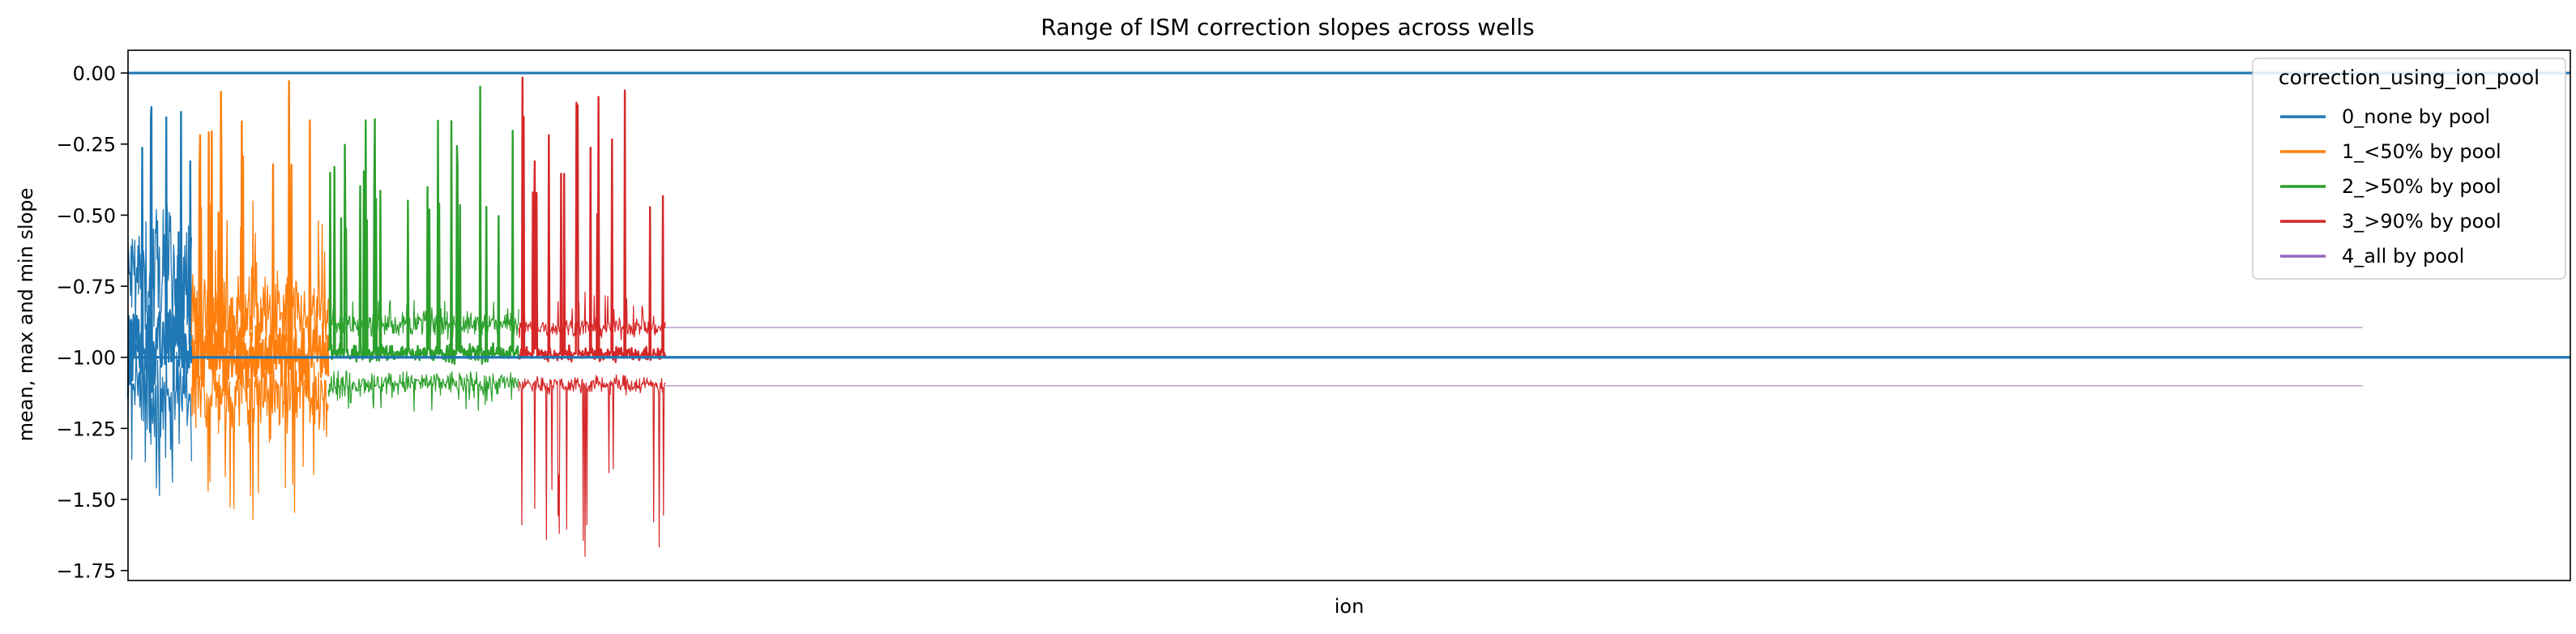 The image size is (2576, 634). What do you see at coordinates (423, 391) in the screenshot?
I see `series-2-min-line` at bounding box center [423, 391].